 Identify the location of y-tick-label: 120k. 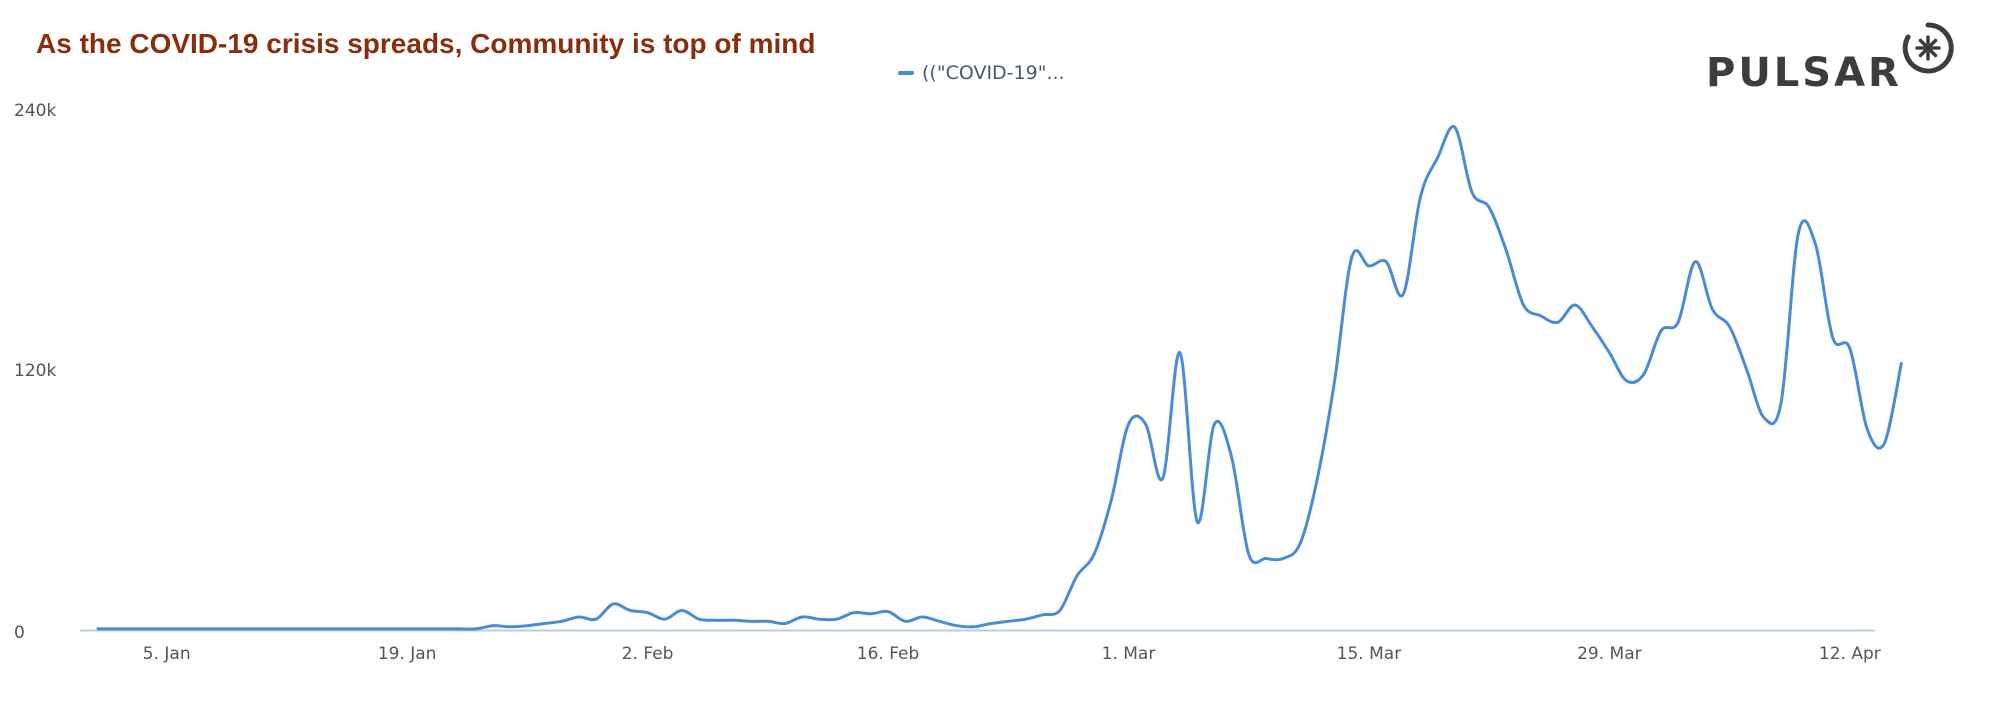
(35, 371).